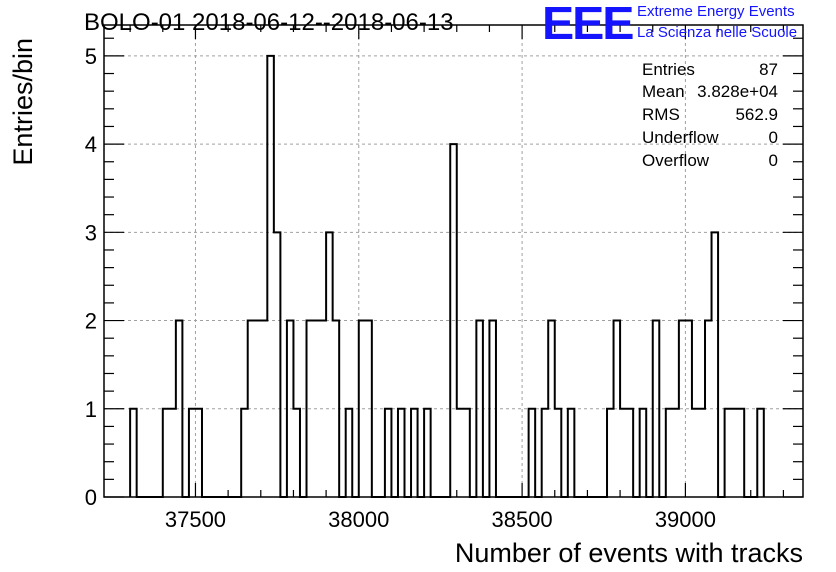  I want to click on x-axis-label: Number of events with tracks, so click(629, 553).